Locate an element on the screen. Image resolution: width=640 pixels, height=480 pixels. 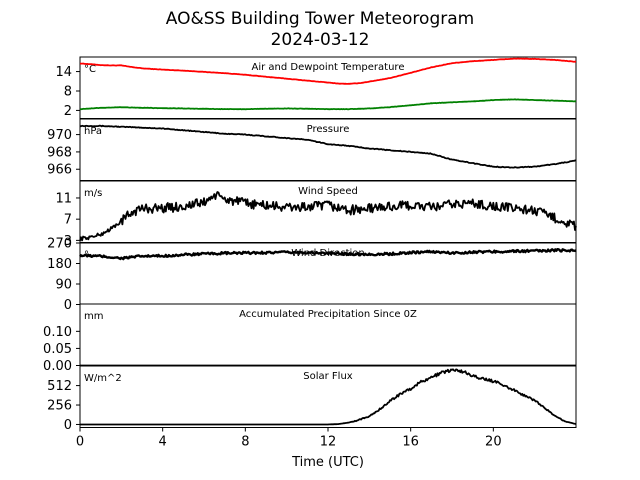
x-tick-label: 0 is located at coordinates (80, 442).